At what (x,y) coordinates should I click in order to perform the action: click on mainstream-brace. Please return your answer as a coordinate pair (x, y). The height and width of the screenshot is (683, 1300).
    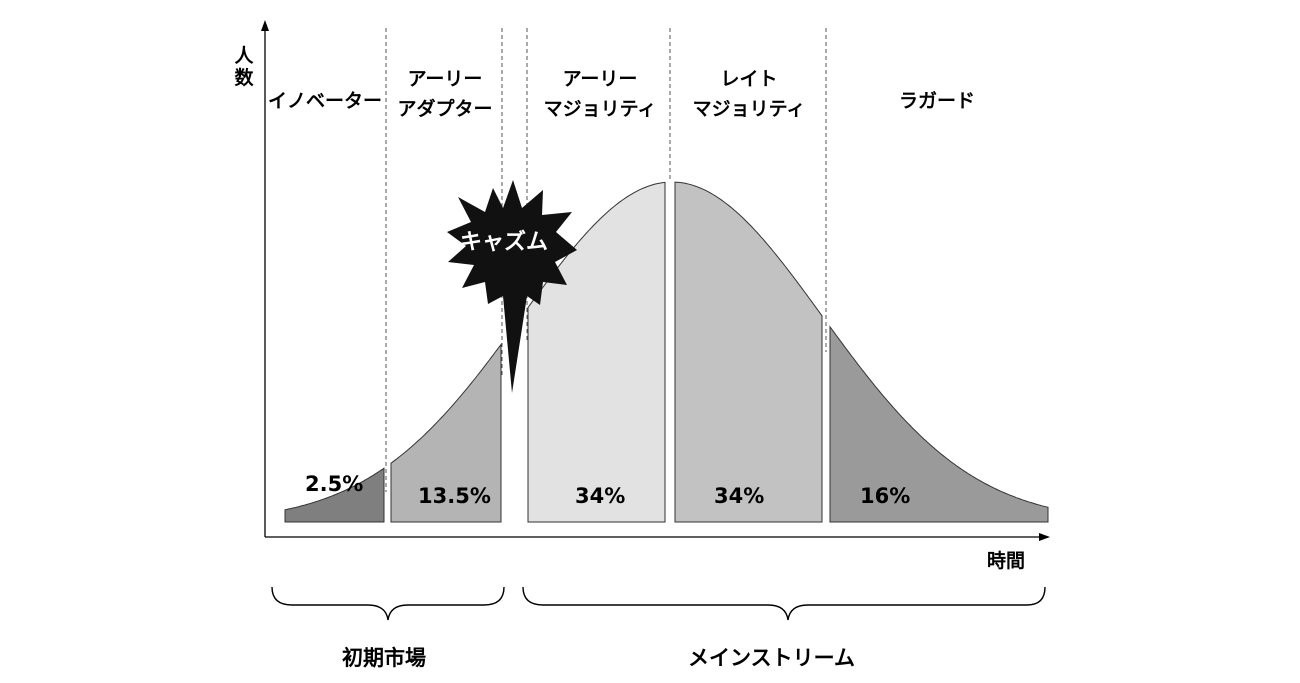
    Looking at the image, I should click on (784, 603).